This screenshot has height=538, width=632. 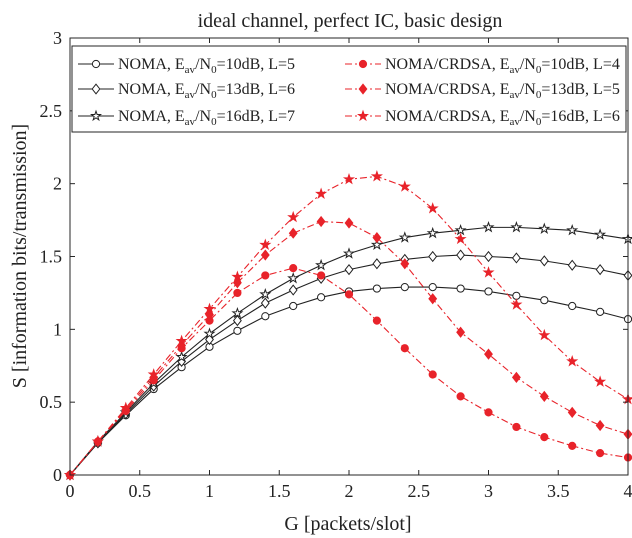 What do you see at coordinates (51, 257) in the screenshot?
I see `y-tick-label: 1.5` at bounding box center [51, 257].